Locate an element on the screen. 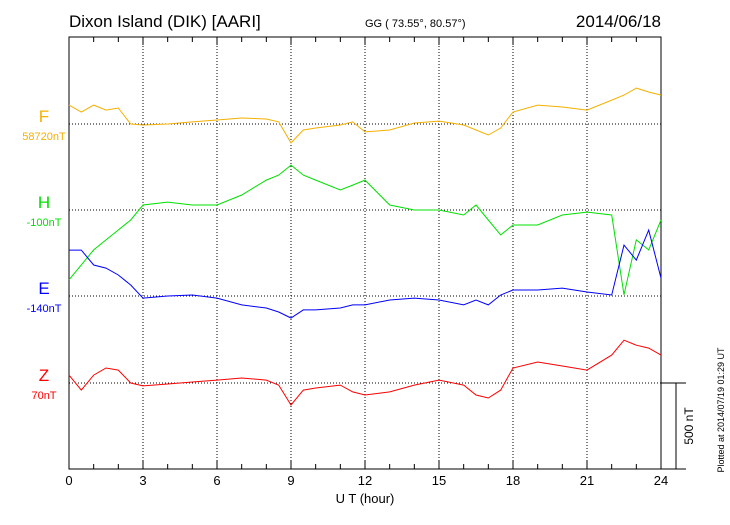  baseline-label-z: 70nT is located at coordinates (43, 396).